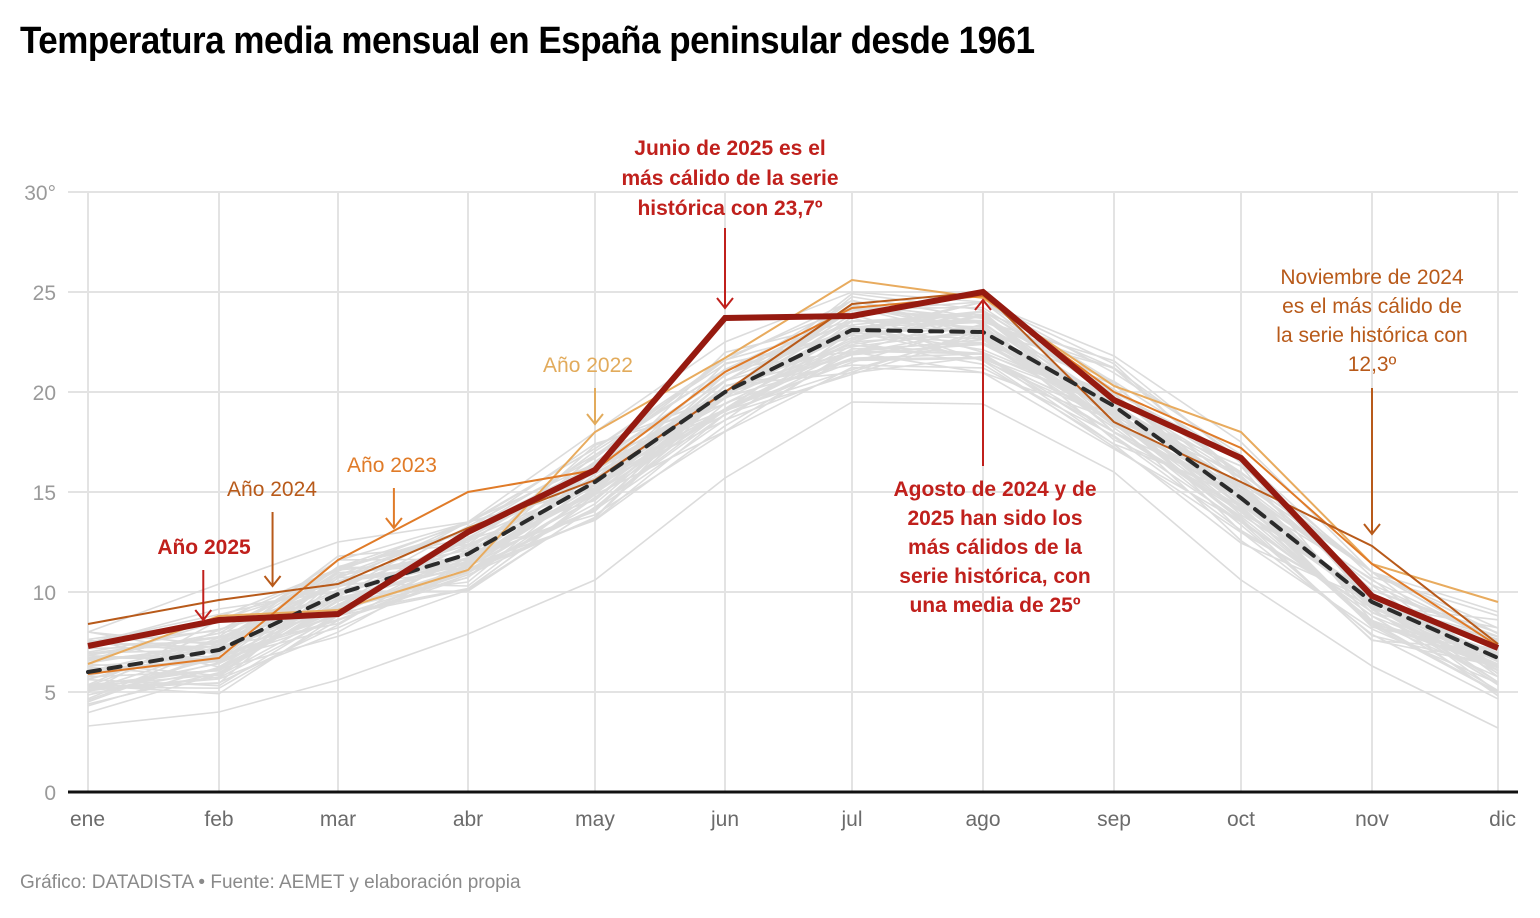  Describe the element at coordinates (272, 489) in the screenshot. I see `annotation-text: Año 2024` at that location.